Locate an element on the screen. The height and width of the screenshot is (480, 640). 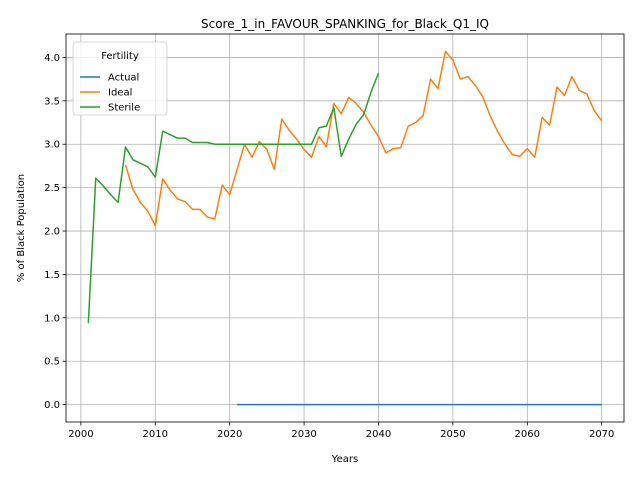
y-tick-label: 2.0 is located at coordinates (52, 232).